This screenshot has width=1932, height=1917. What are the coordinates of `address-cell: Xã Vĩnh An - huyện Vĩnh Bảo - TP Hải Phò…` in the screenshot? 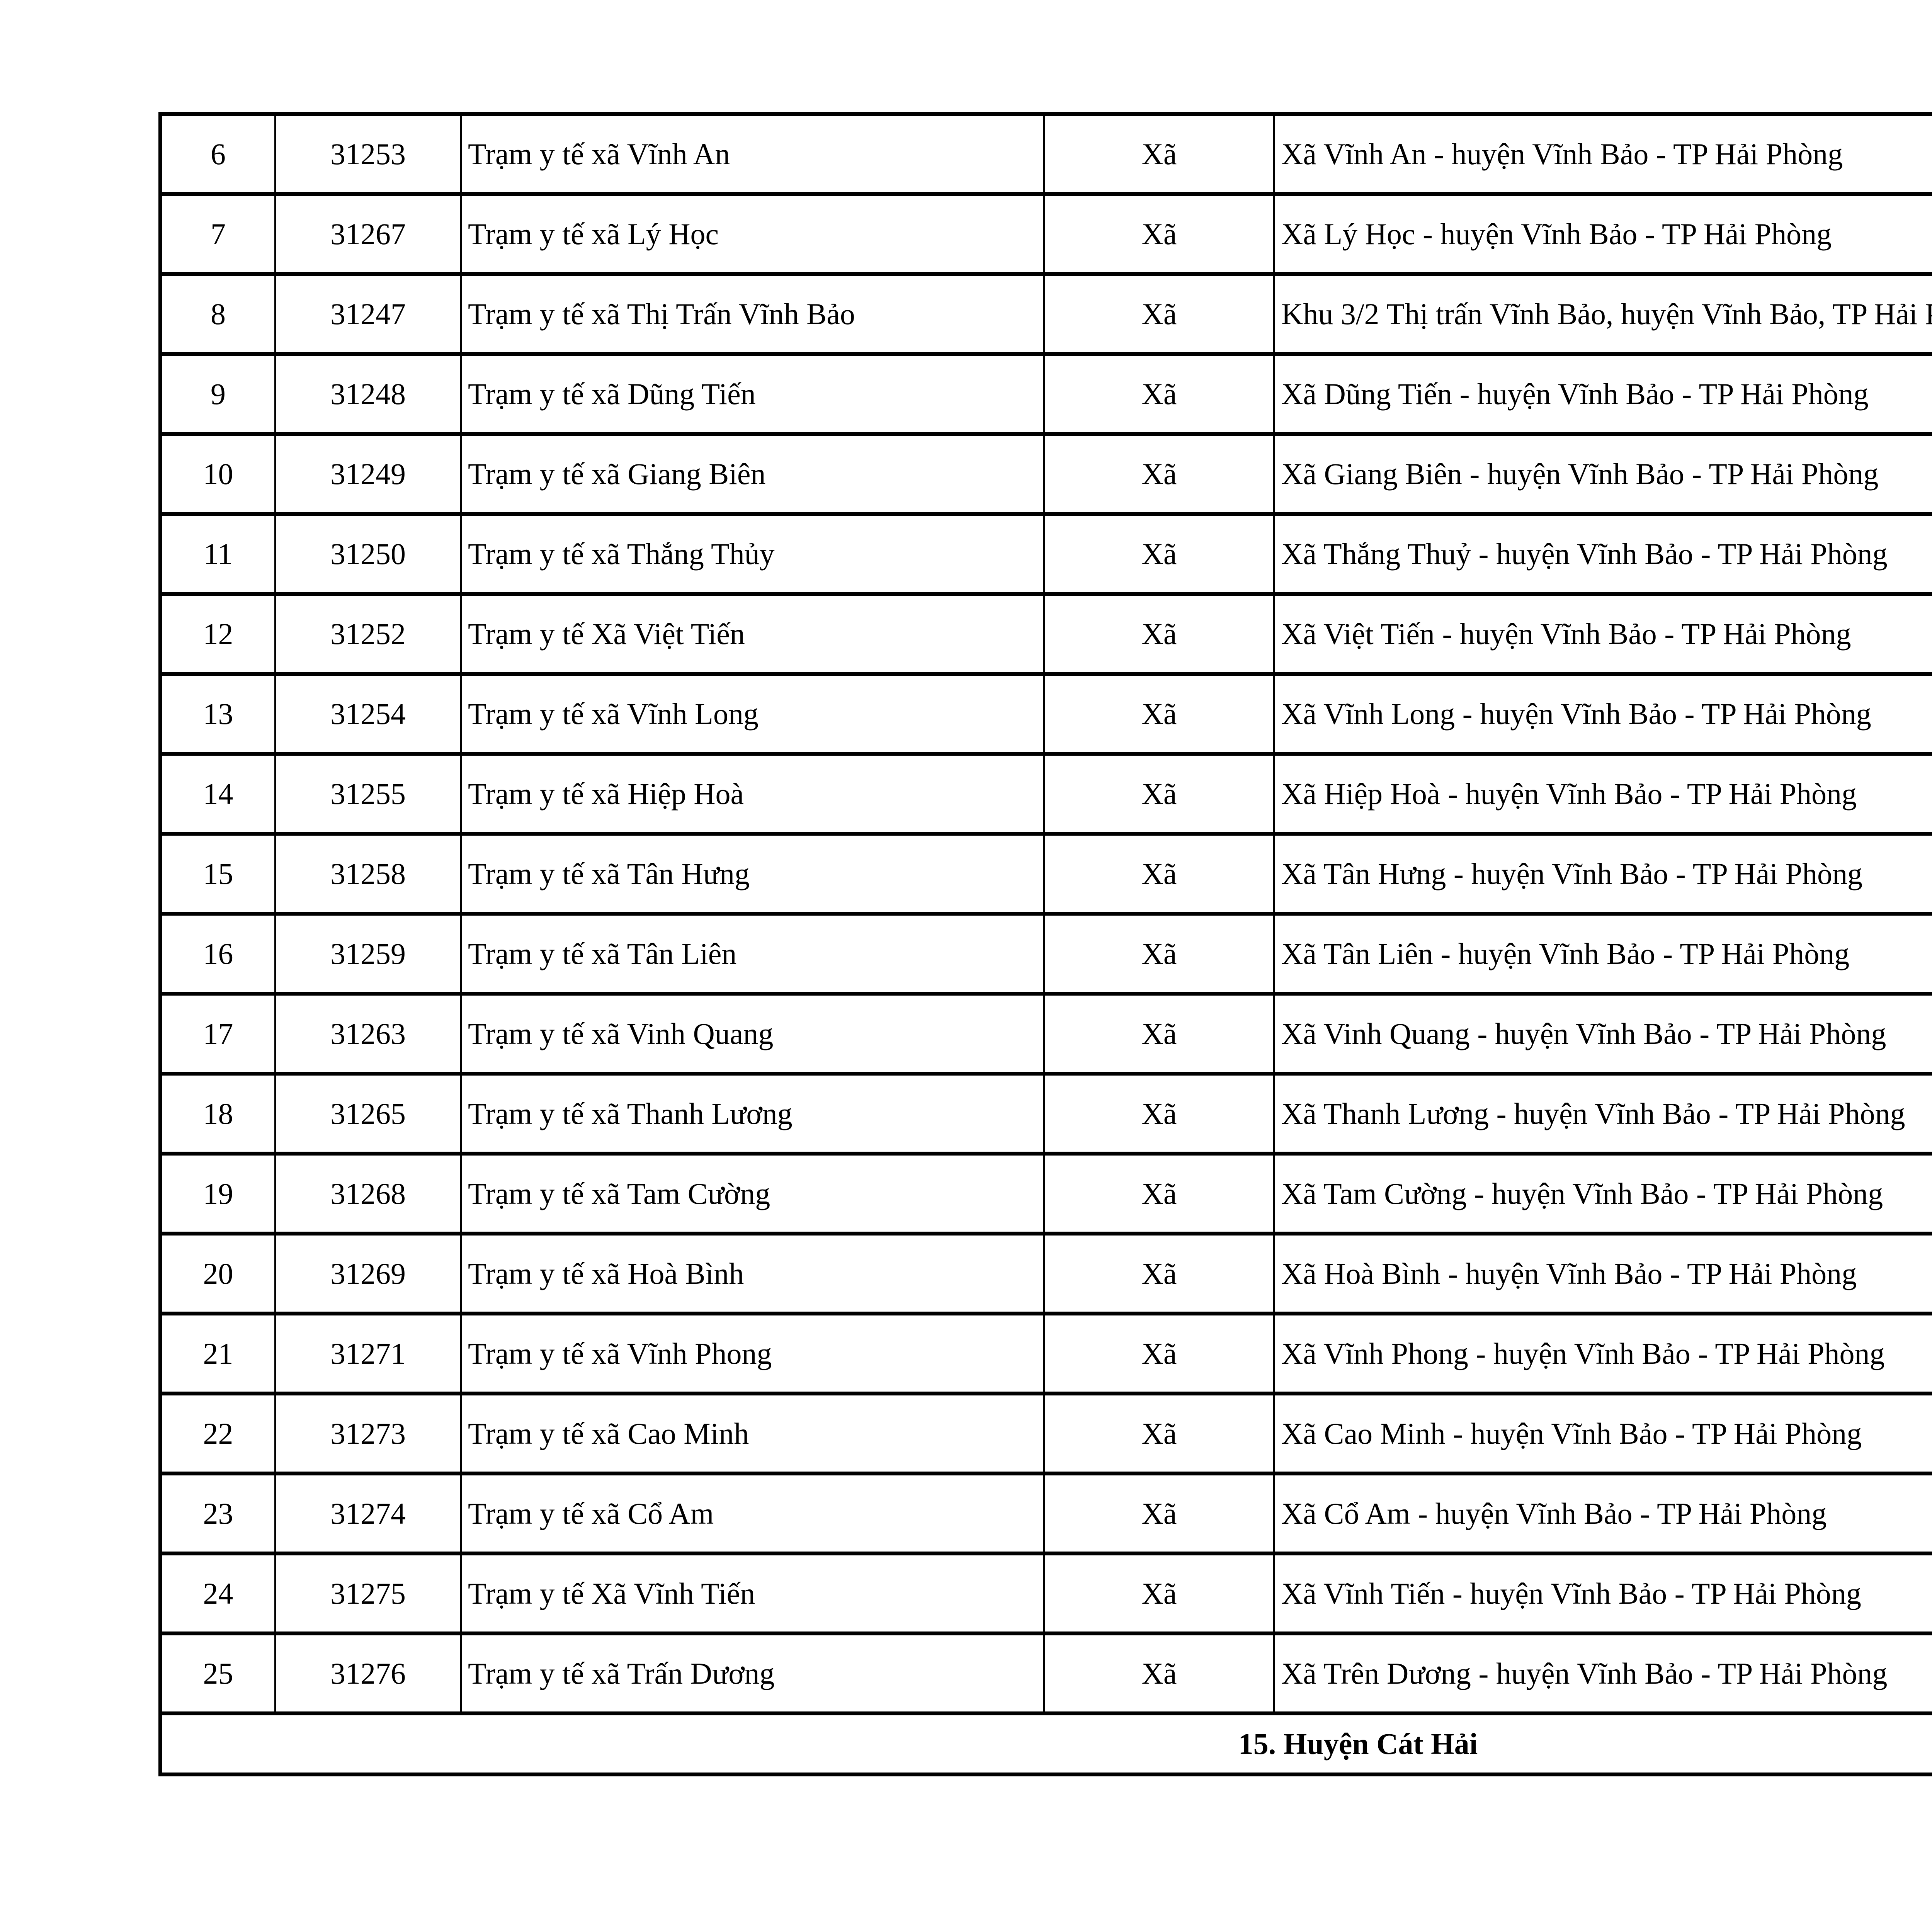 It's located at (1602, 154).